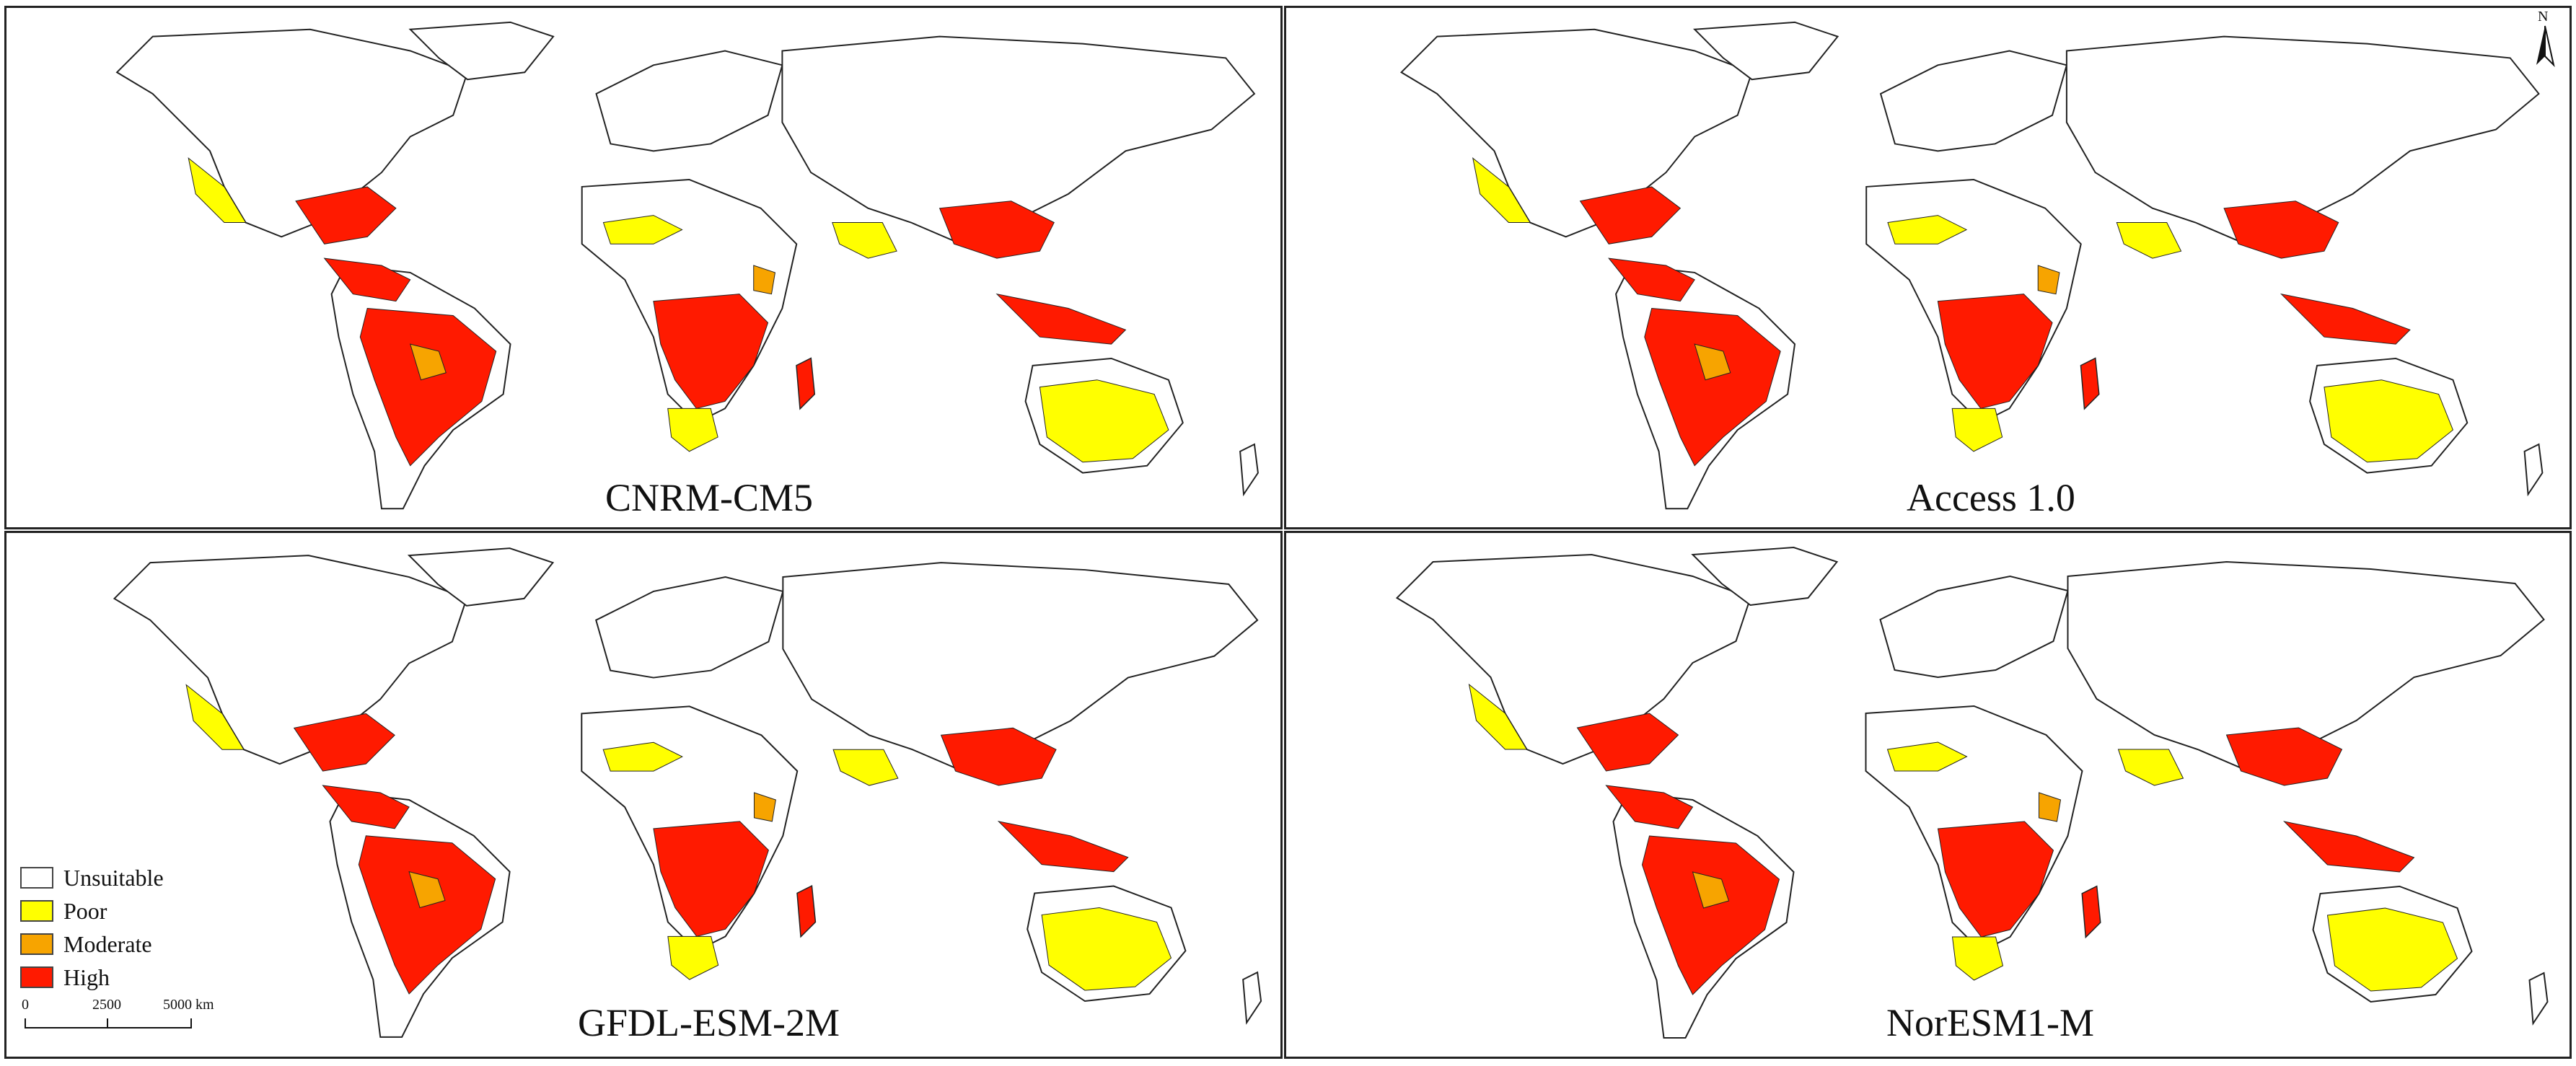  What do you see at coordinates (1990, 1022) in the screenshot?
I see `panel-title: NorESM1-M` at bounding box center [1990, 1022].